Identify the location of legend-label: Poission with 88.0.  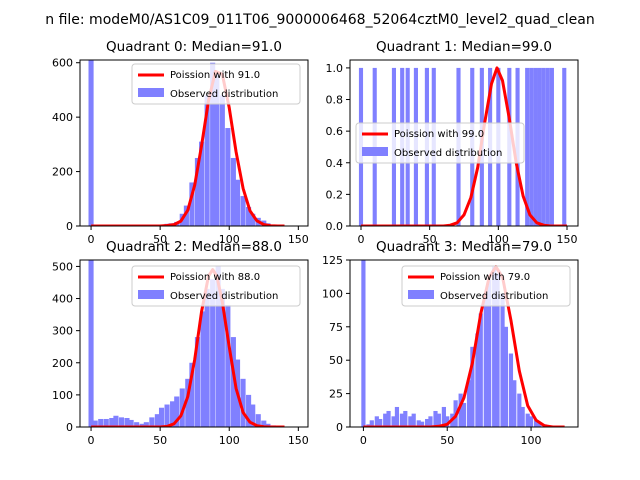
(215, 277).